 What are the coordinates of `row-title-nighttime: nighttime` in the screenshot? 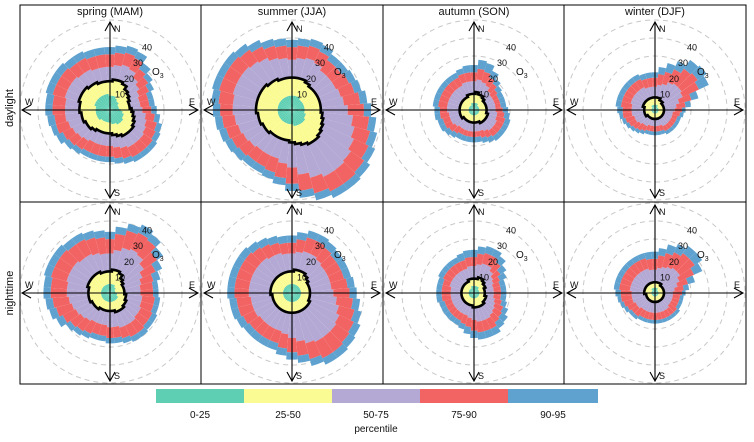 It's located at (10, 293).